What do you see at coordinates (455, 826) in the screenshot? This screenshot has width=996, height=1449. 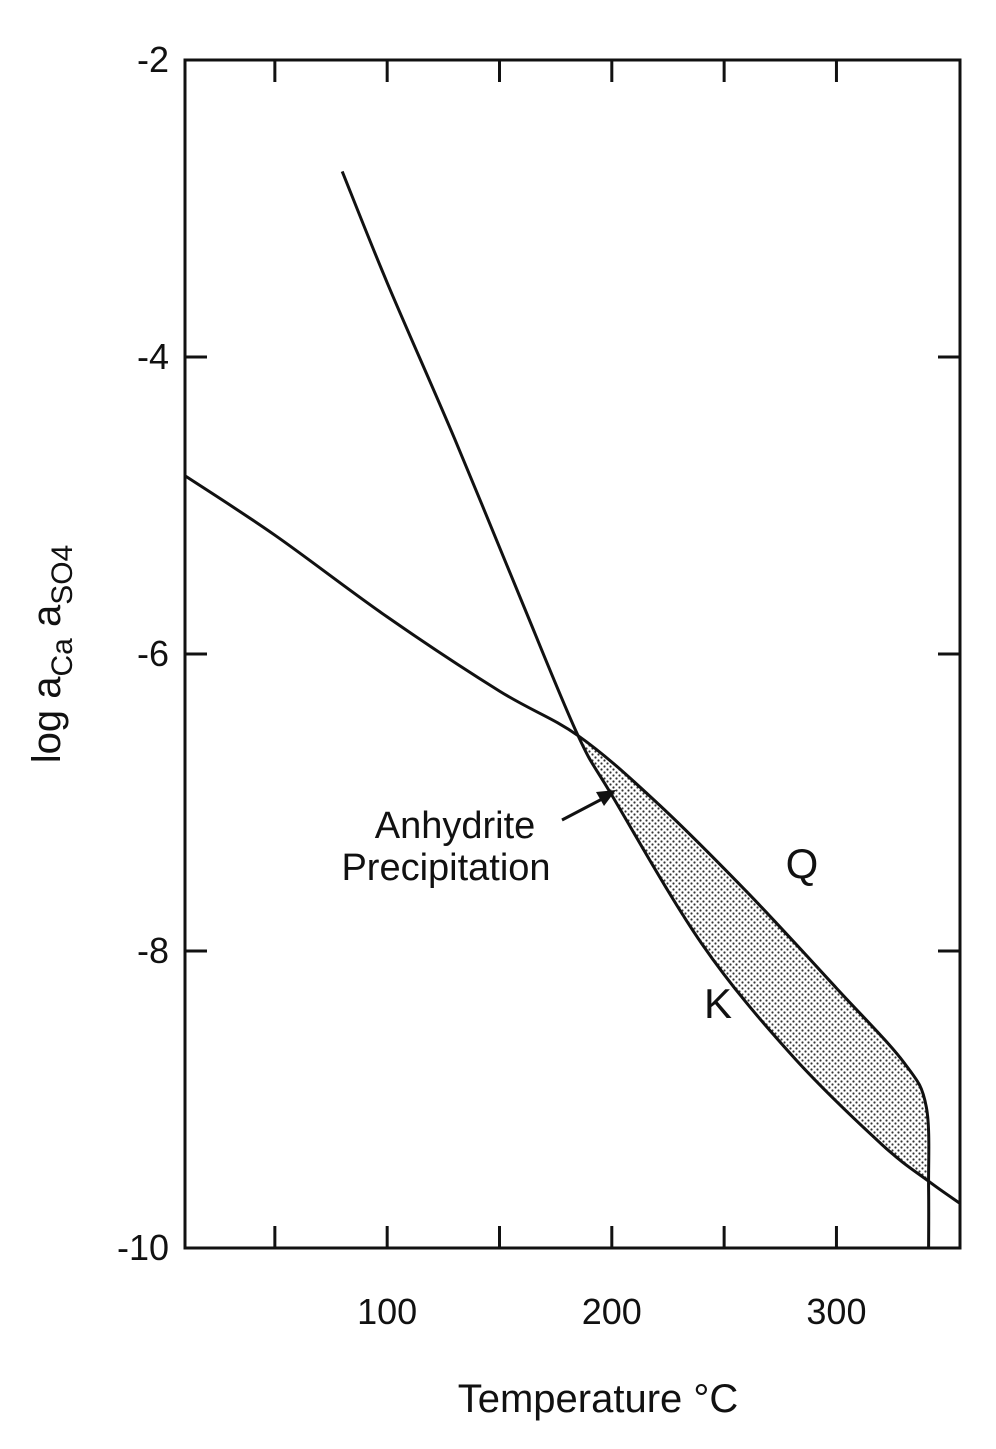 I see `annotation-anhydrite: Anhydrite` at bounding box center [455, 826].